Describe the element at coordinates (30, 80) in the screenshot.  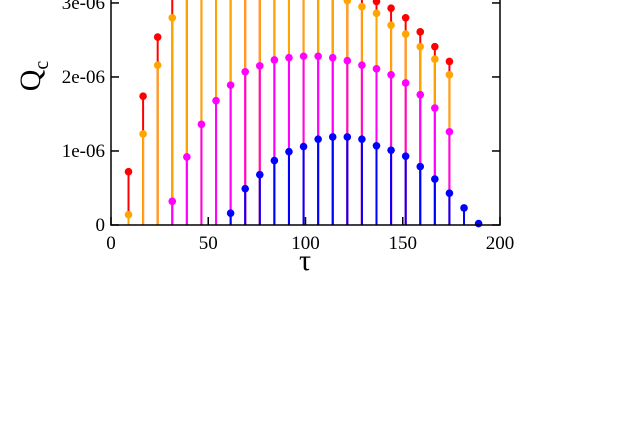
I see `y-label-main: Q` at that location.